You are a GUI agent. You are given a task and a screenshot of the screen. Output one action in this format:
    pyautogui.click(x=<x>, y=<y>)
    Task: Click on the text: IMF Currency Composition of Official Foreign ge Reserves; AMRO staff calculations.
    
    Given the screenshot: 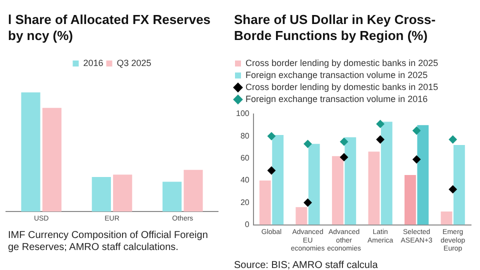 What is the action you would take?
    pyautogui.click(x=108, y=241)
    